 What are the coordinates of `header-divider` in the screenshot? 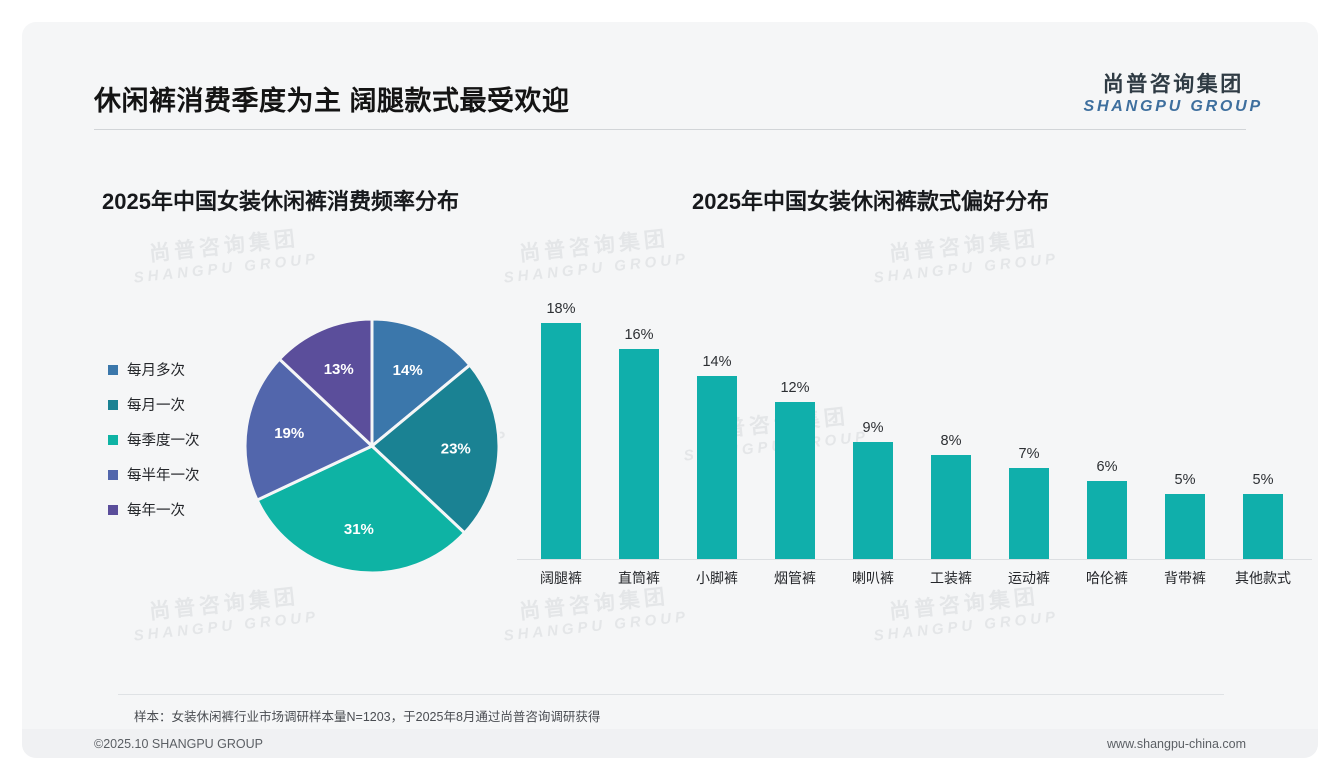 It's located at (670, 129).